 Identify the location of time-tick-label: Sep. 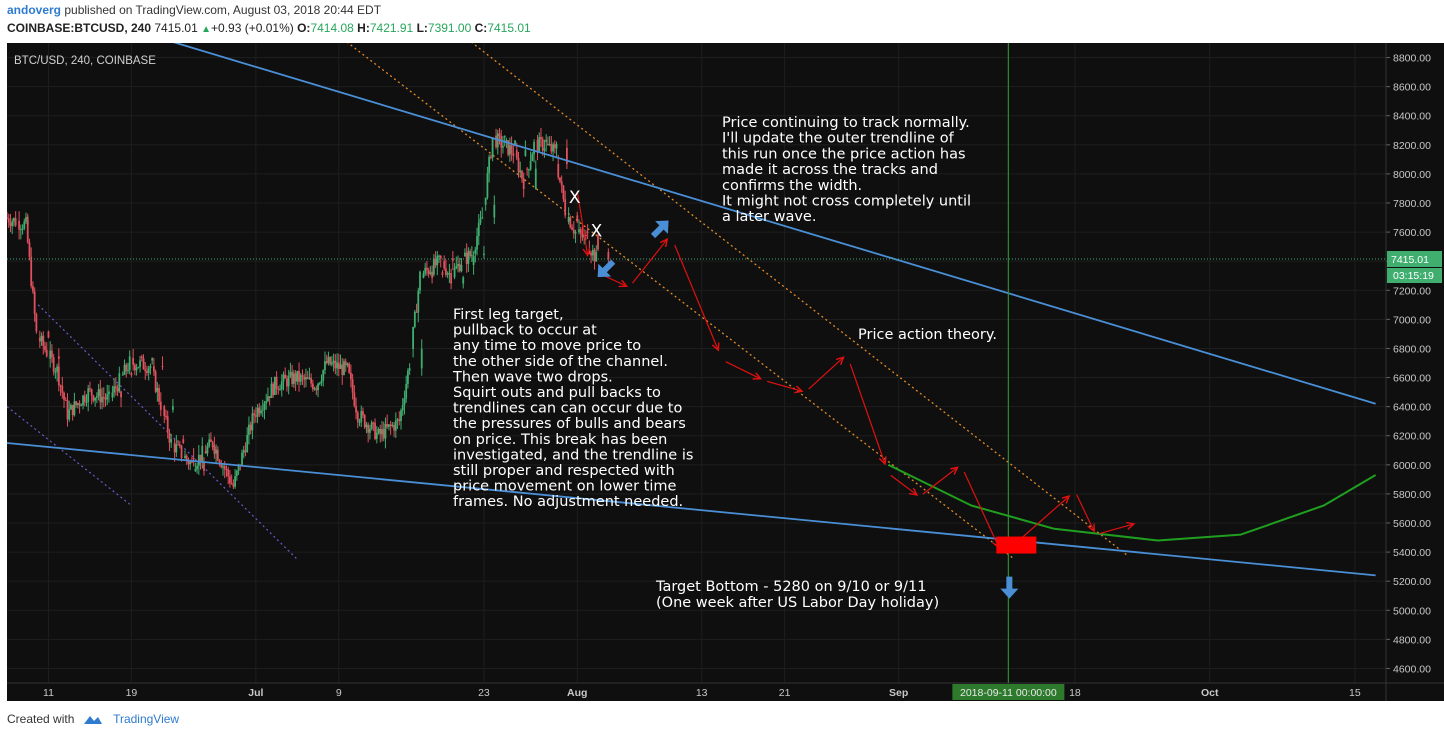
(898, 693).